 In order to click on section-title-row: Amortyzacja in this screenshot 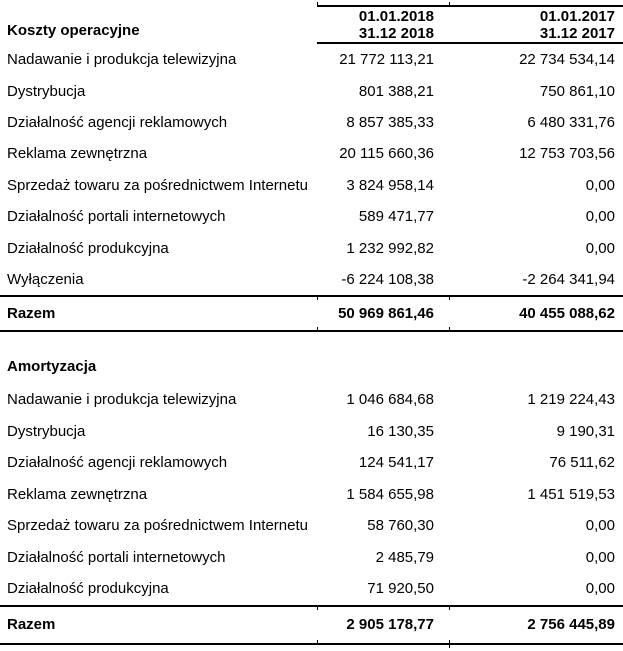, I will do `click(311, 366)`.